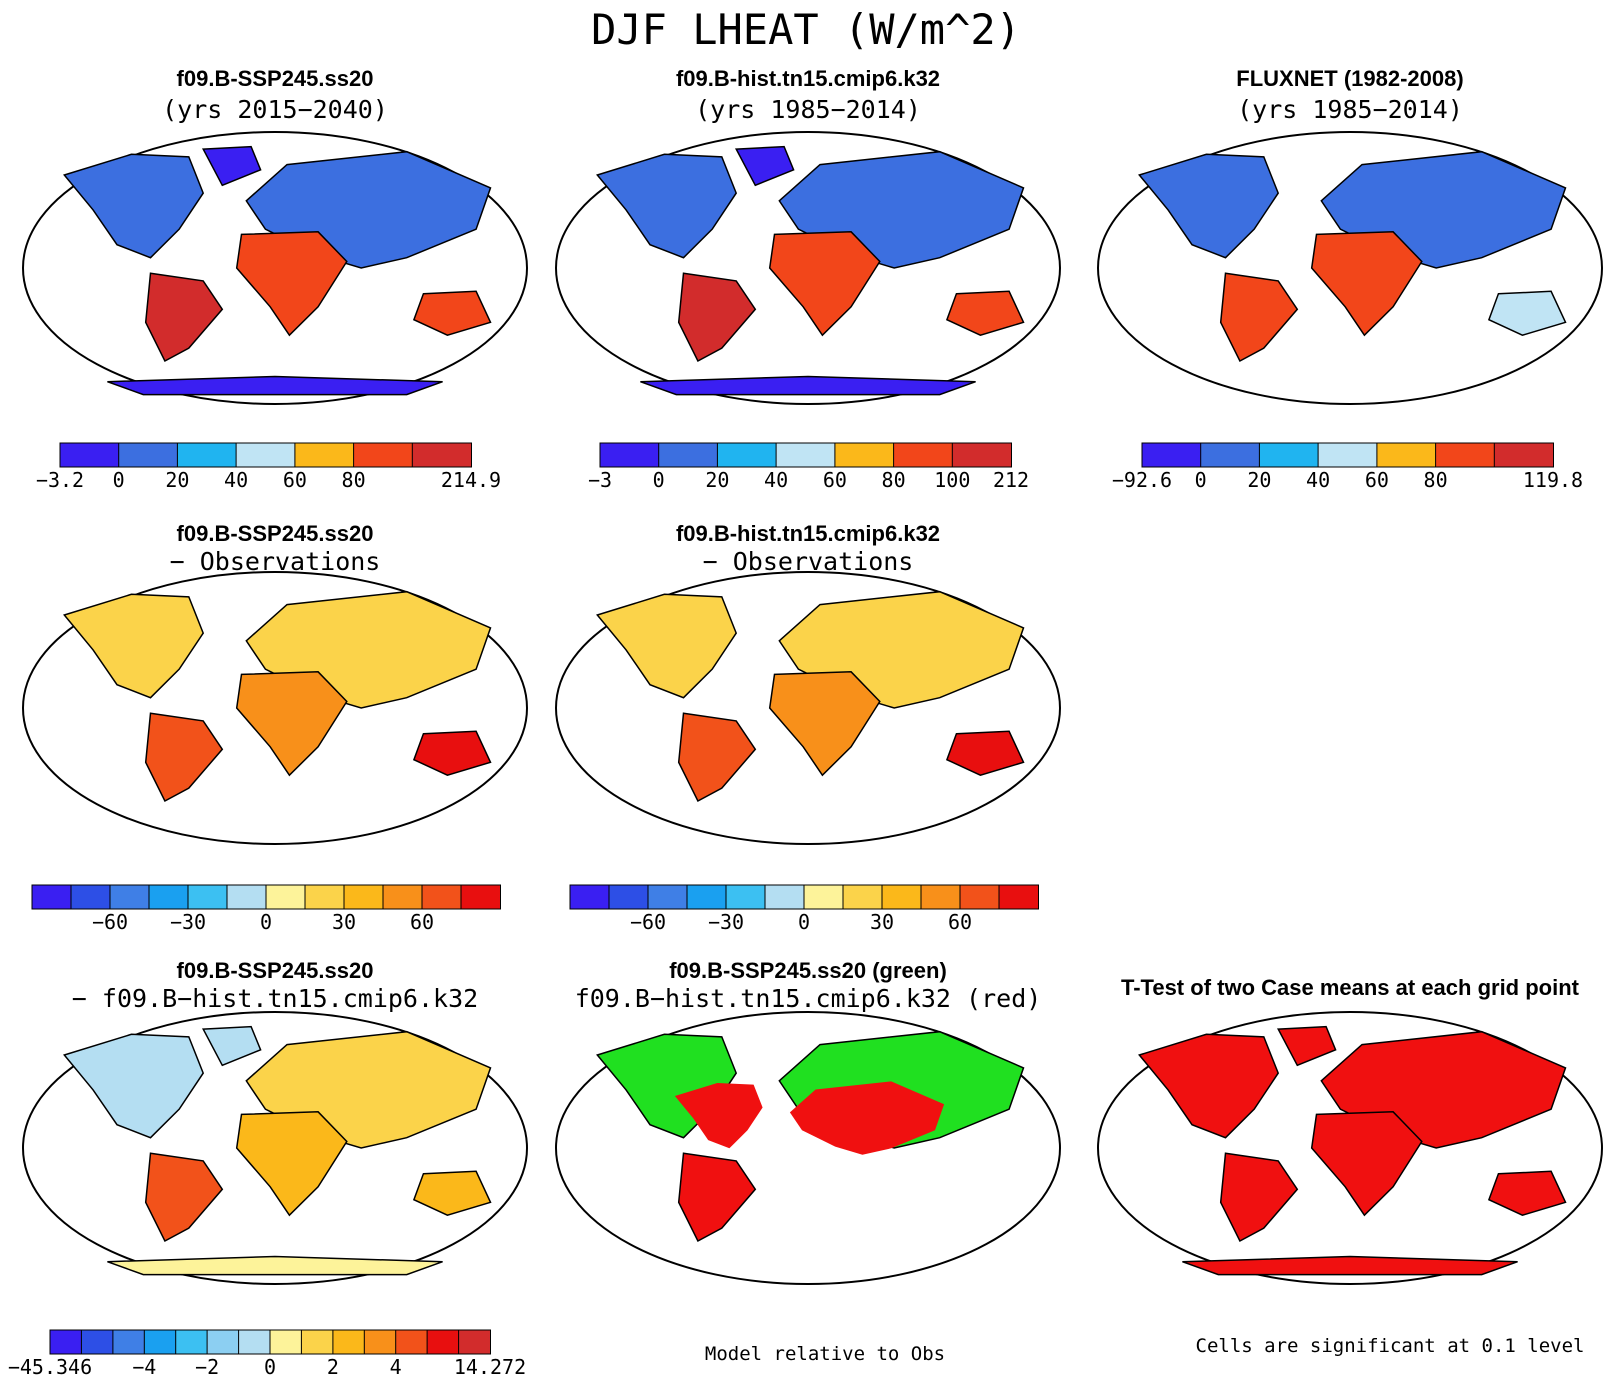 The height and width of the screenshot is (1380, 1612). I want to click on panel-4-samerica, so click(184, 757).